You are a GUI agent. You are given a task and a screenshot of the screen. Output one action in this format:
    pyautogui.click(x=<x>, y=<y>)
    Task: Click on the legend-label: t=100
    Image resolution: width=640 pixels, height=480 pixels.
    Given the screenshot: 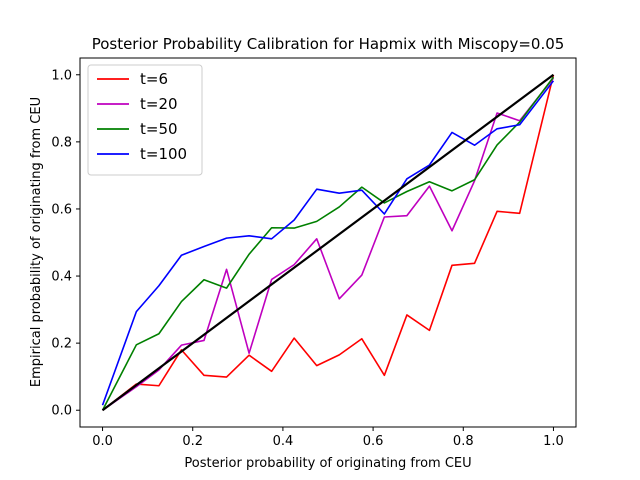 What is the action you would take?
    pyautogui.click(x=163, y=154)
    